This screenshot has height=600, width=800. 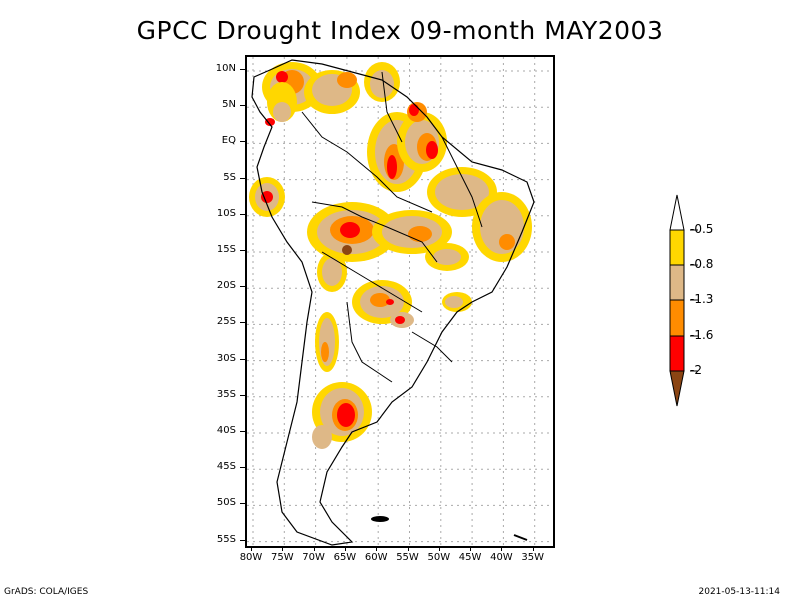 I want to click on lat-tick-label: 5N, so click(x=229, y=105).